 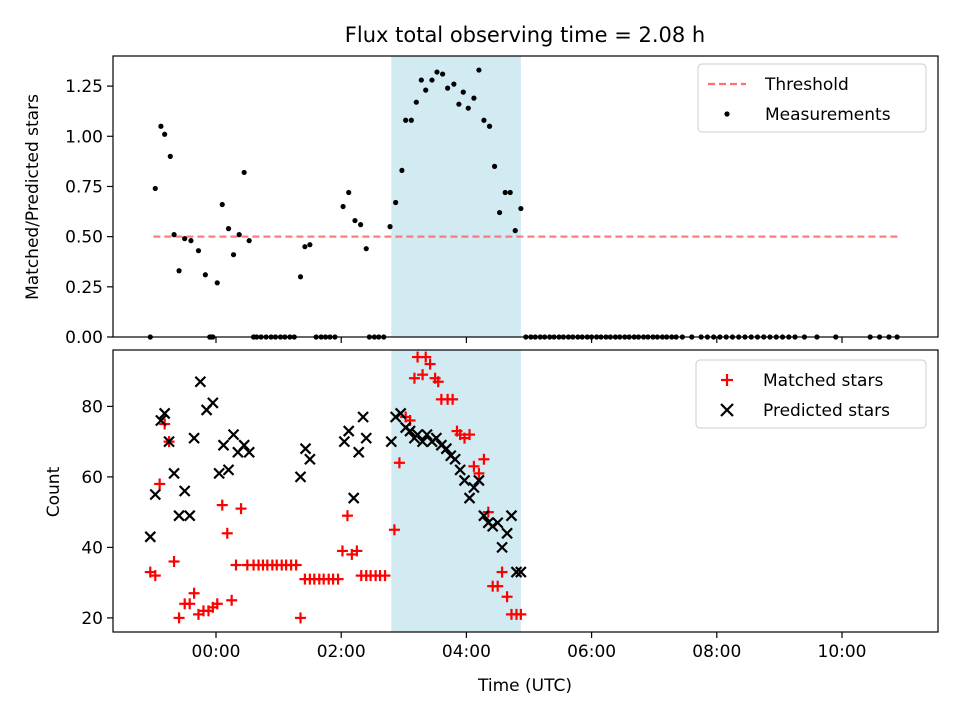 What do you see at coordinates (92, 478) in the screenshot?
I see `y-tick-label: 60` at bounding box center [92, 478].